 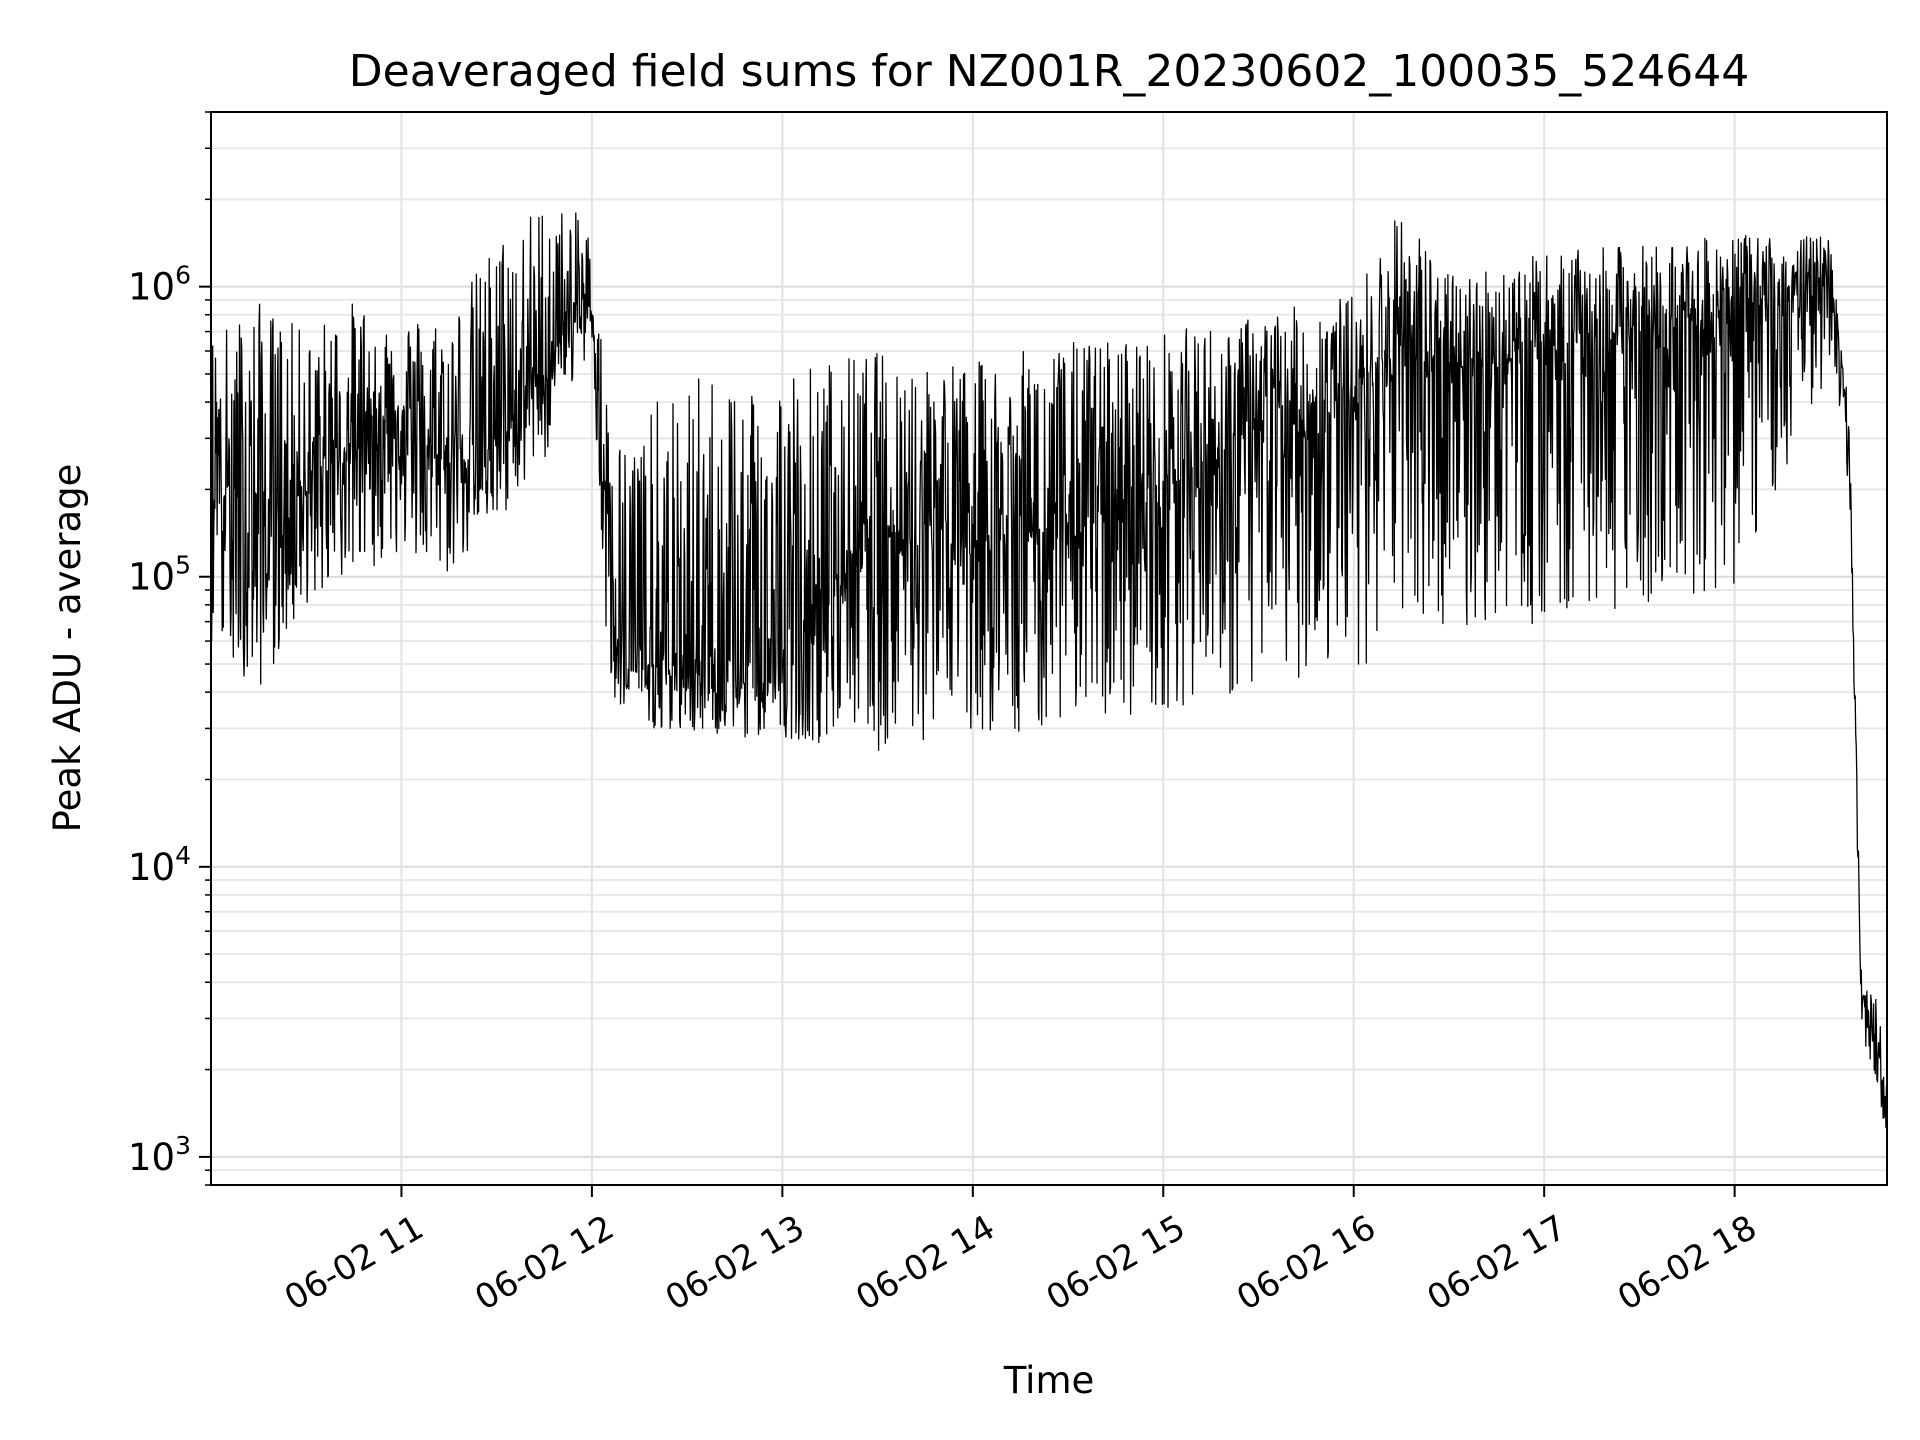 I want to click on y-tick-label: 10⁶, so click(x=159, y=285).